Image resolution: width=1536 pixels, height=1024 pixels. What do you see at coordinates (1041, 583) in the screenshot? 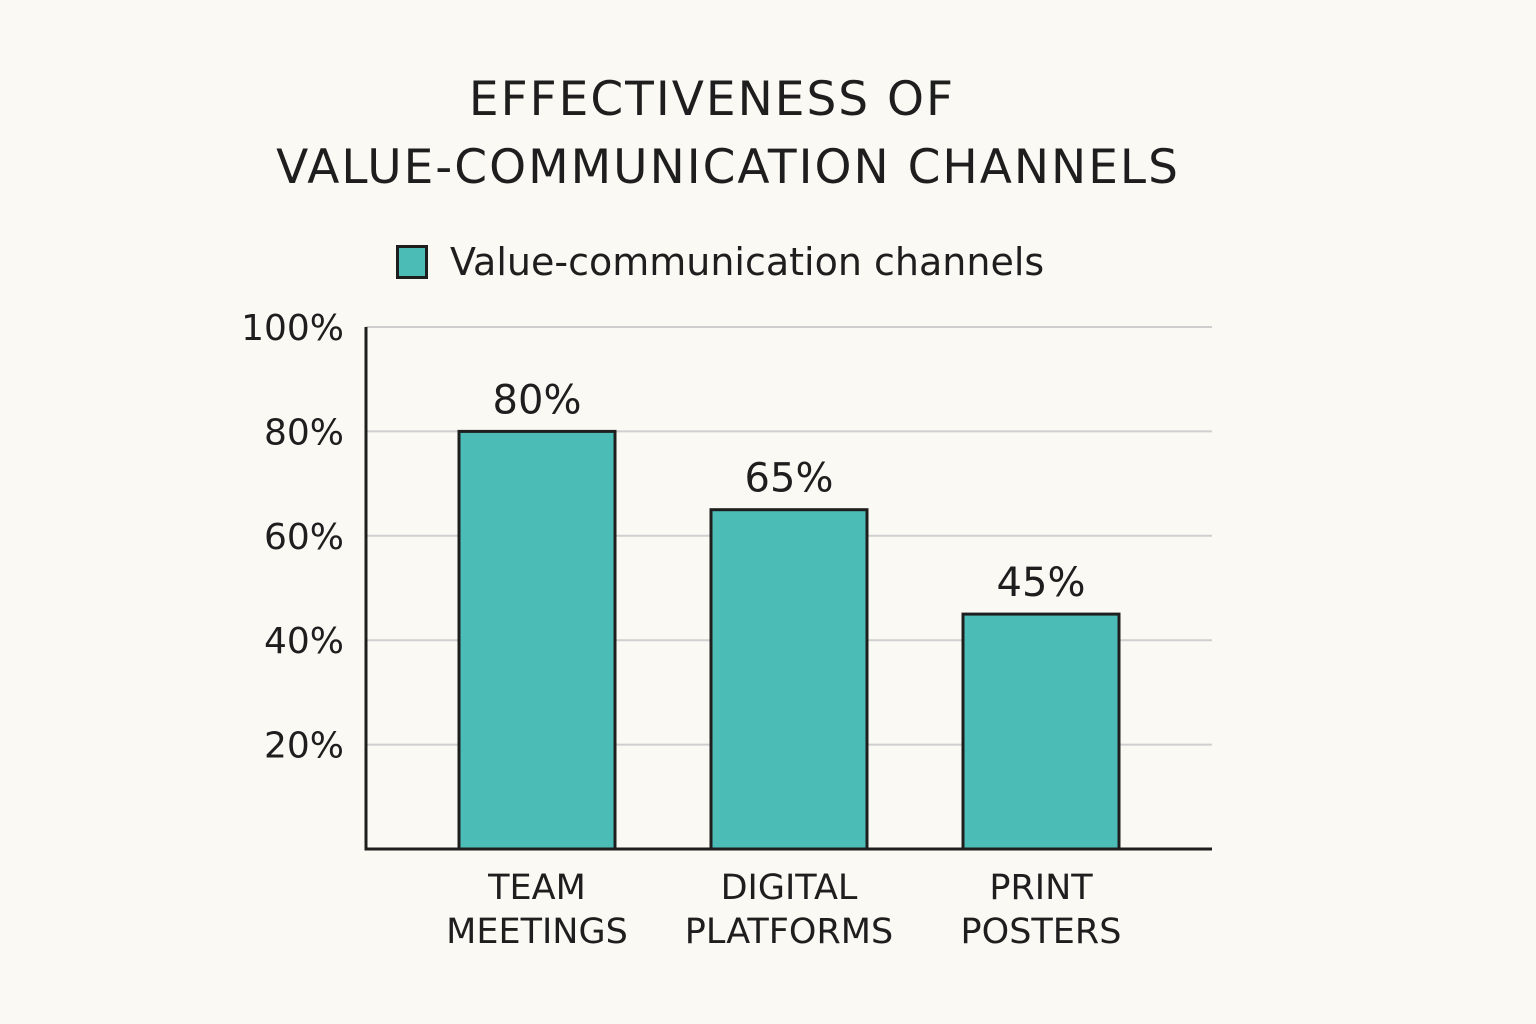
I see `bar-value-label: 45%` at bounding box center [1041, 583].